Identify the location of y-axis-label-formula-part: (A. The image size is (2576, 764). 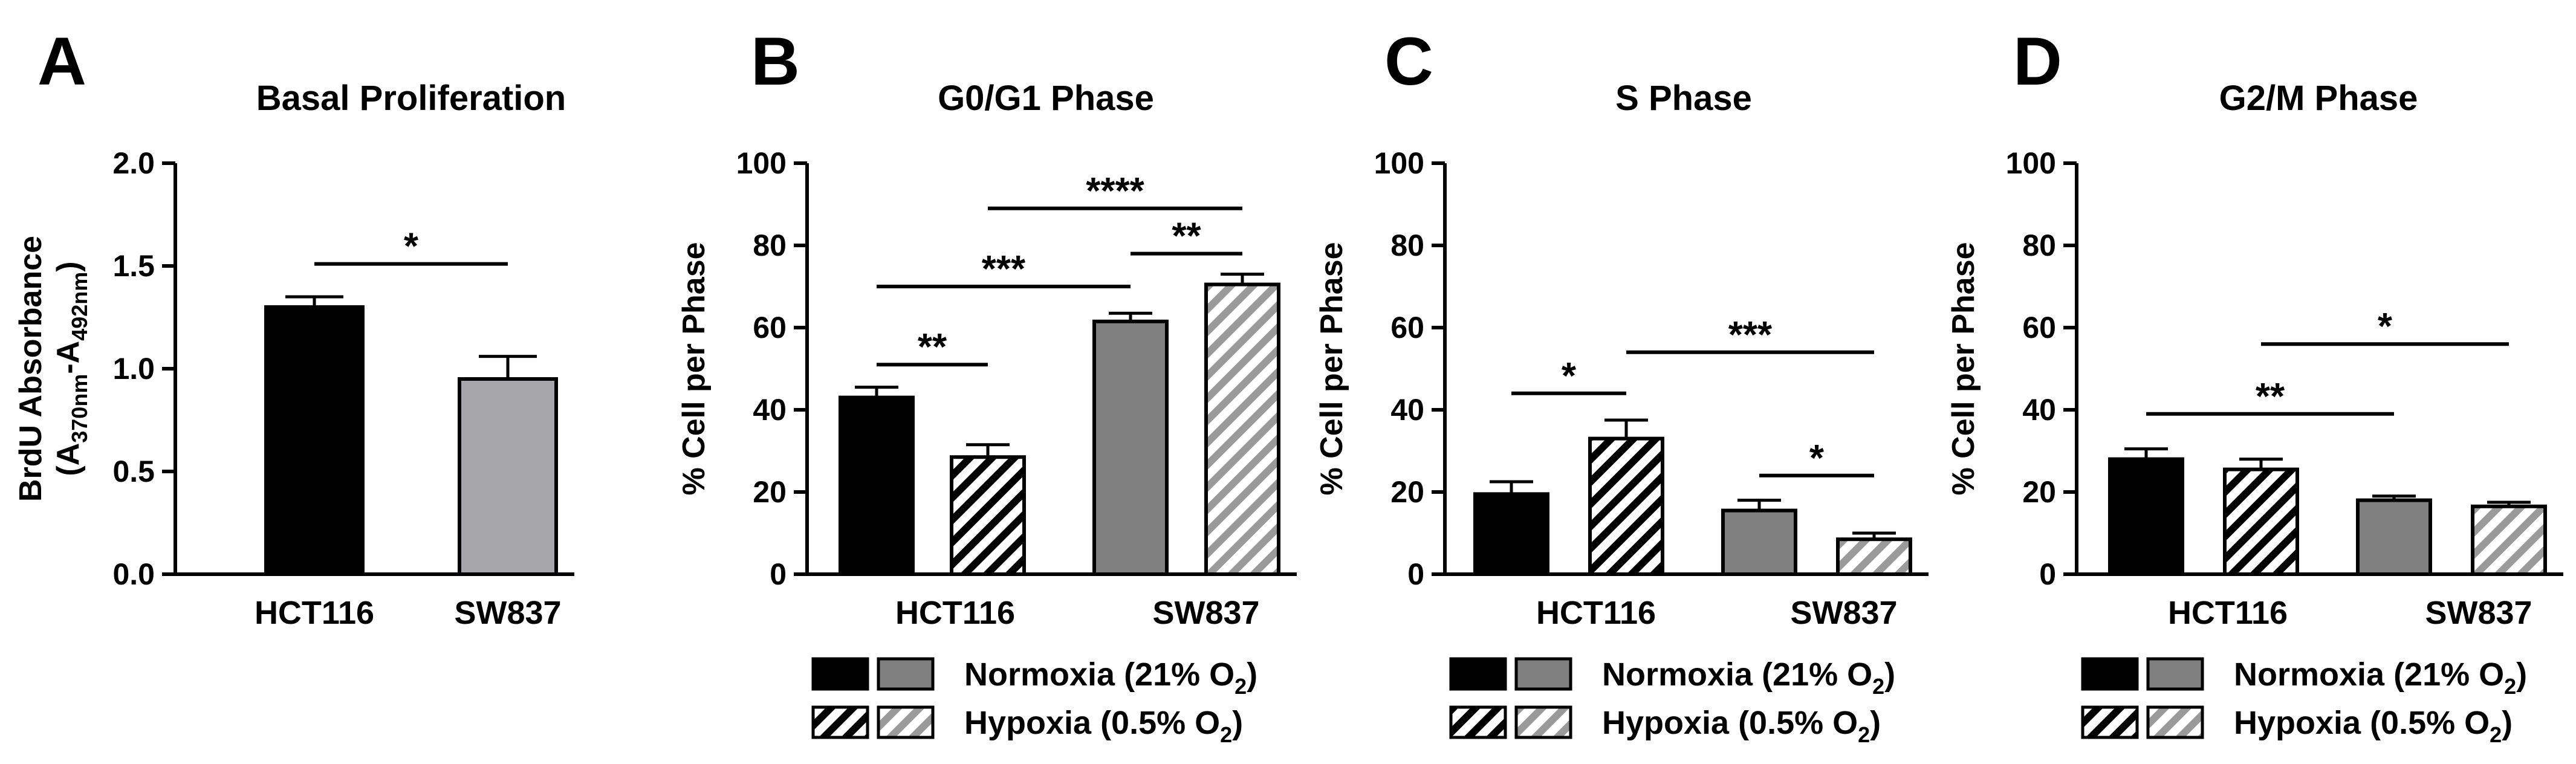
(68, 459).